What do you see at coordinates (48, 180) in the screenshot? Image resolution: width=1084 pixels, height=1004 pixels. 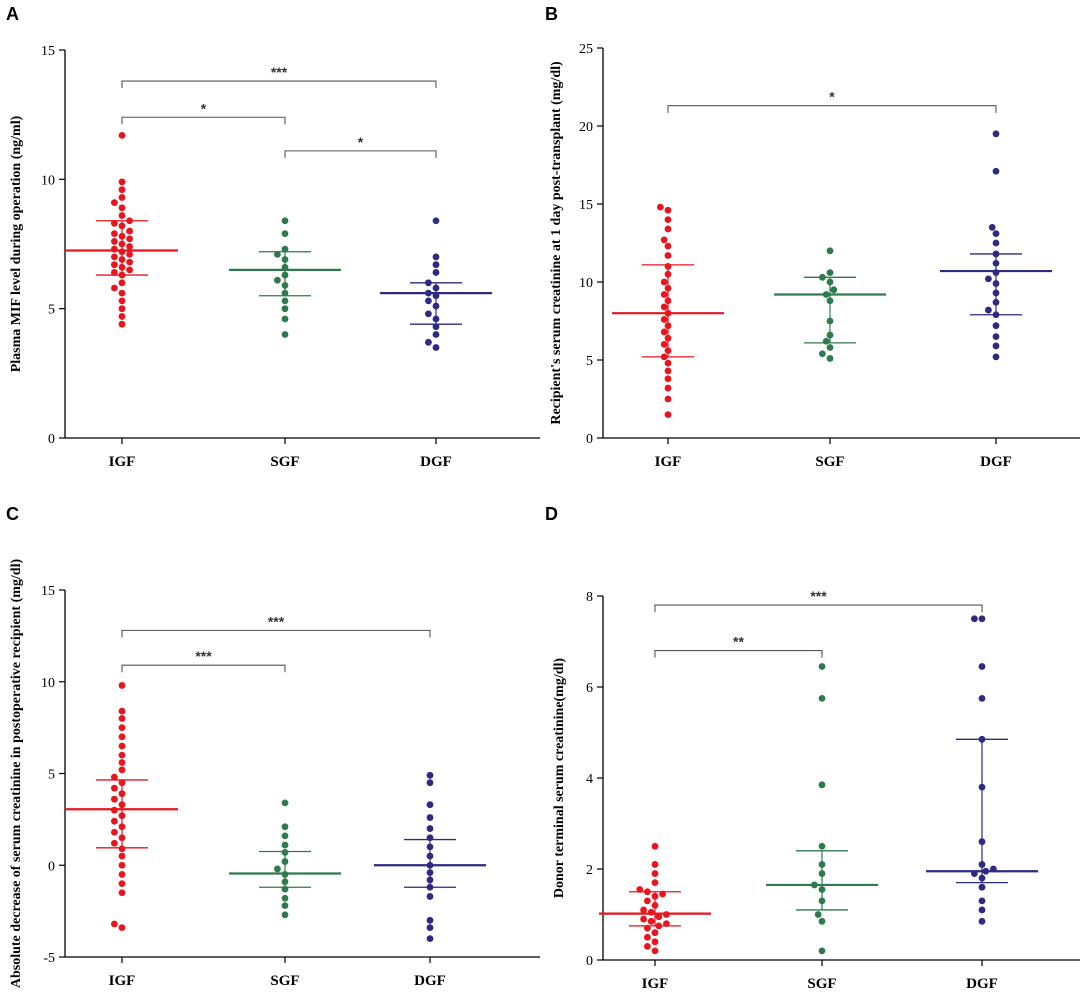 I see `y-tick-label-a: 10` at bounding box center [48, 180].